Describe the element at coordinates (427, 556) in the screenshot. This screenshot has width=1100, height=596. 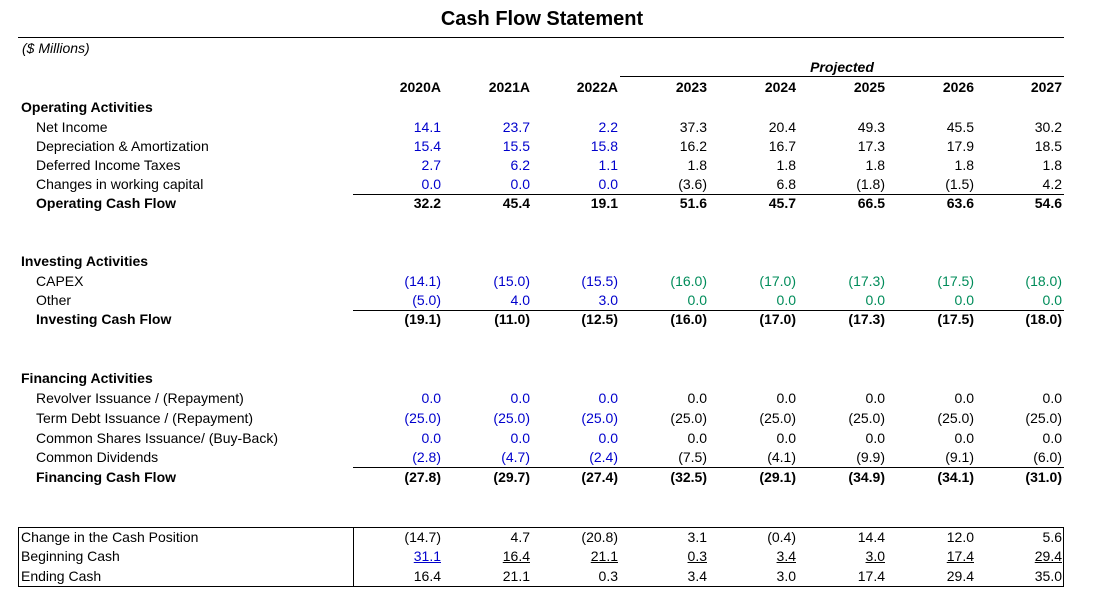
I see `value-cell: 31.1` at that location.